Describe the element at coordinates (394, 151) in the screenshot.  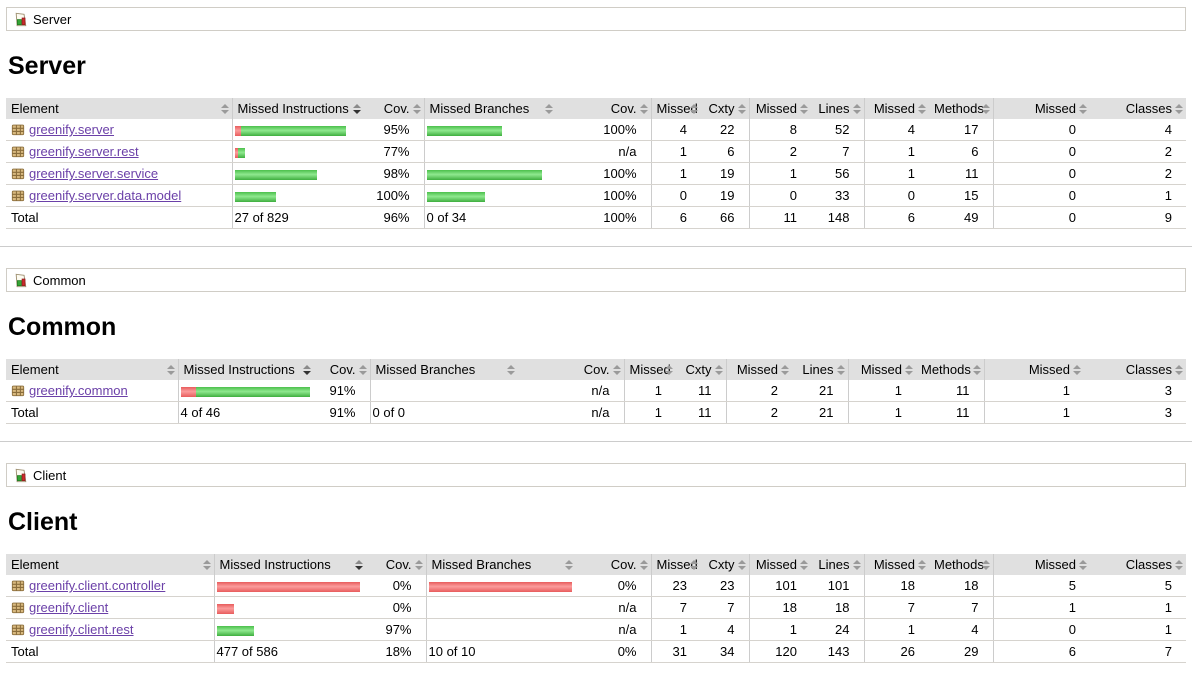
I see `instructions-coverage: 77%` at that location.